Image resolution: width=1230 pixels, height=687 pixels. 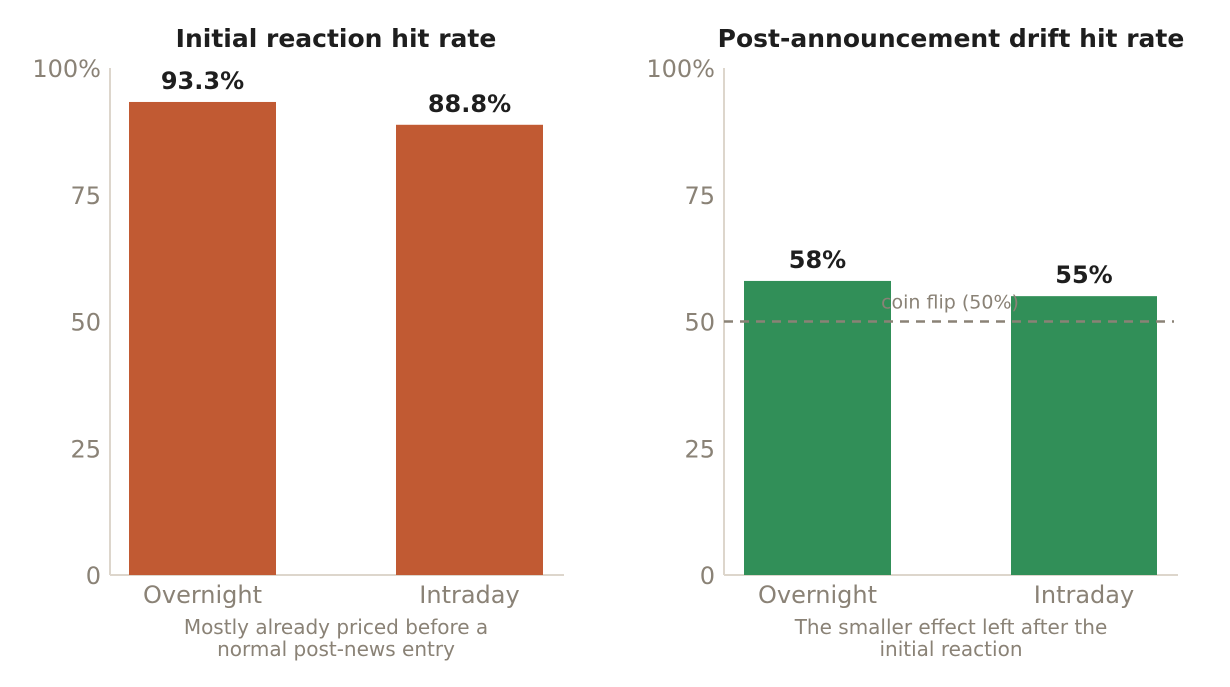 I want to click on reference-line-label: coin flip (50%), so click(x=950, y=303).